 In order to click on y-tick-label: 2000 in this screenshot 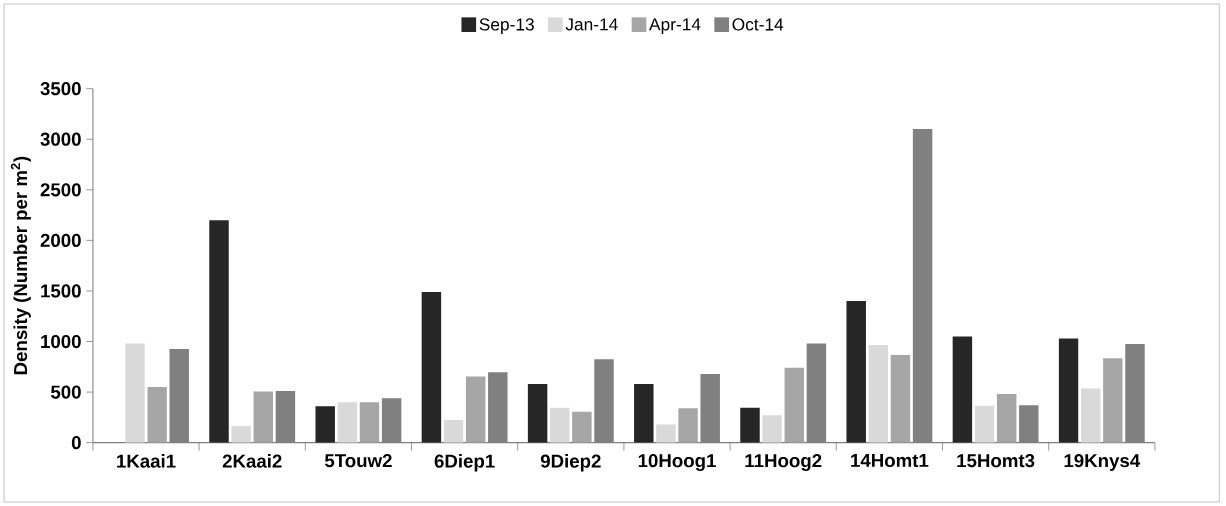, I will do `click(60, 240)`.